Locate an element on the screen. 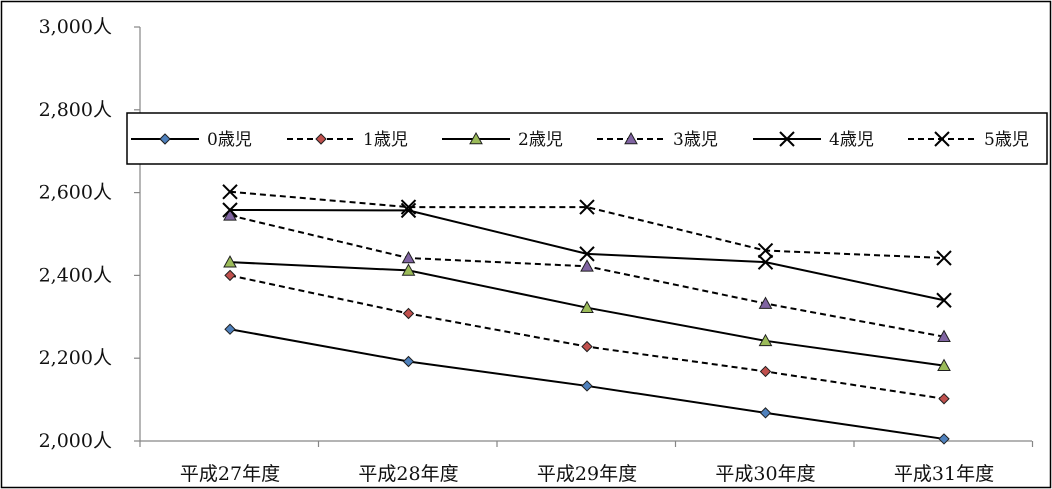 The image size is (1052, 489). legend-entry: 2歳児 is located at coordinates (502, 140).